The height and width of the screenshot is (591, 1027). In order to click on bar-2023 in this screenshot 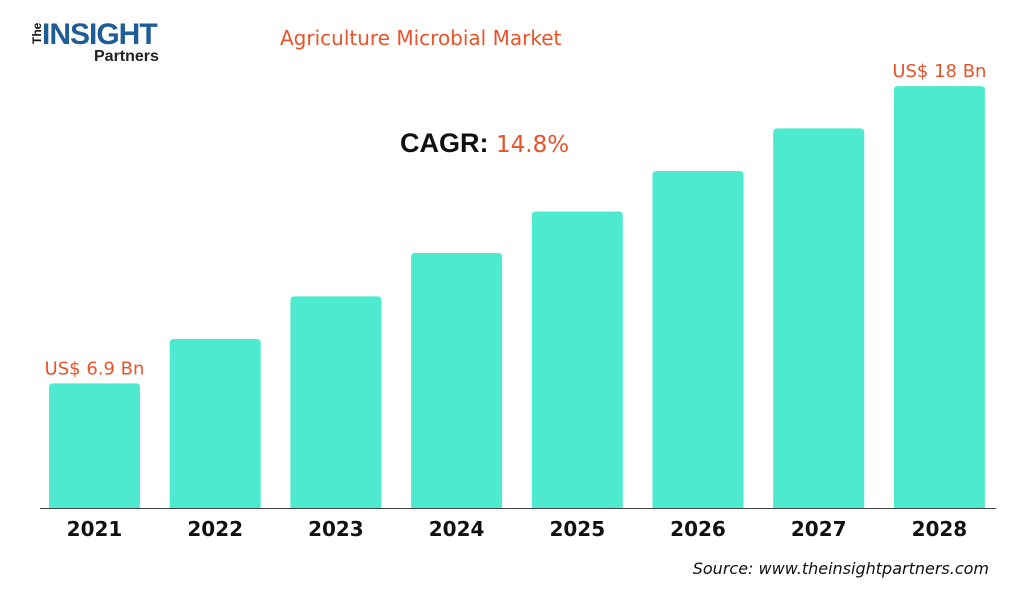, I will do `click(336, 402)`.